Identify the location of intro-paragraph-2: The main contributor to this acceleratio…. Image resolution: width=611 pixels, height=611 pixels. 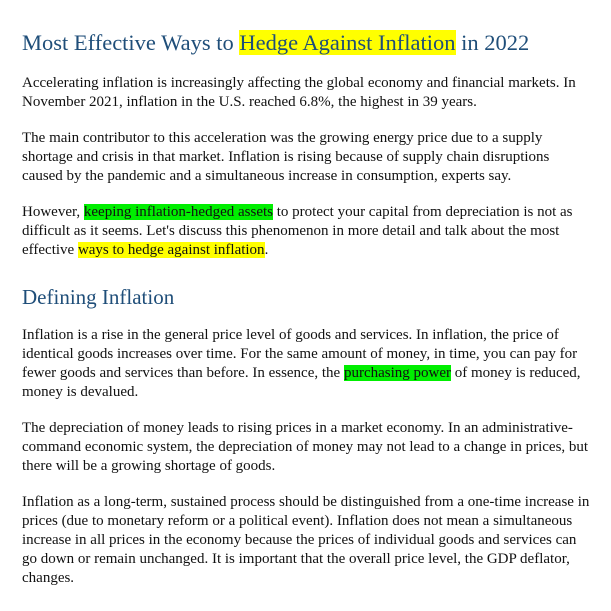
(286, 157).